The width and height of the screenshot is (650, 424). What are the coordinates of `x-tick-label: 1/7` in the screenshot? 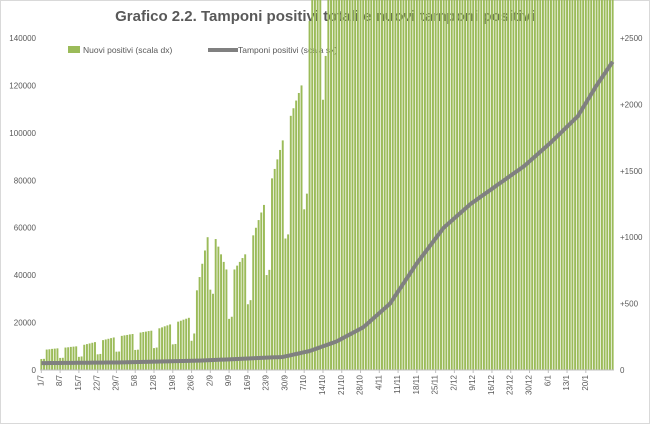 It's located at (40, 380).